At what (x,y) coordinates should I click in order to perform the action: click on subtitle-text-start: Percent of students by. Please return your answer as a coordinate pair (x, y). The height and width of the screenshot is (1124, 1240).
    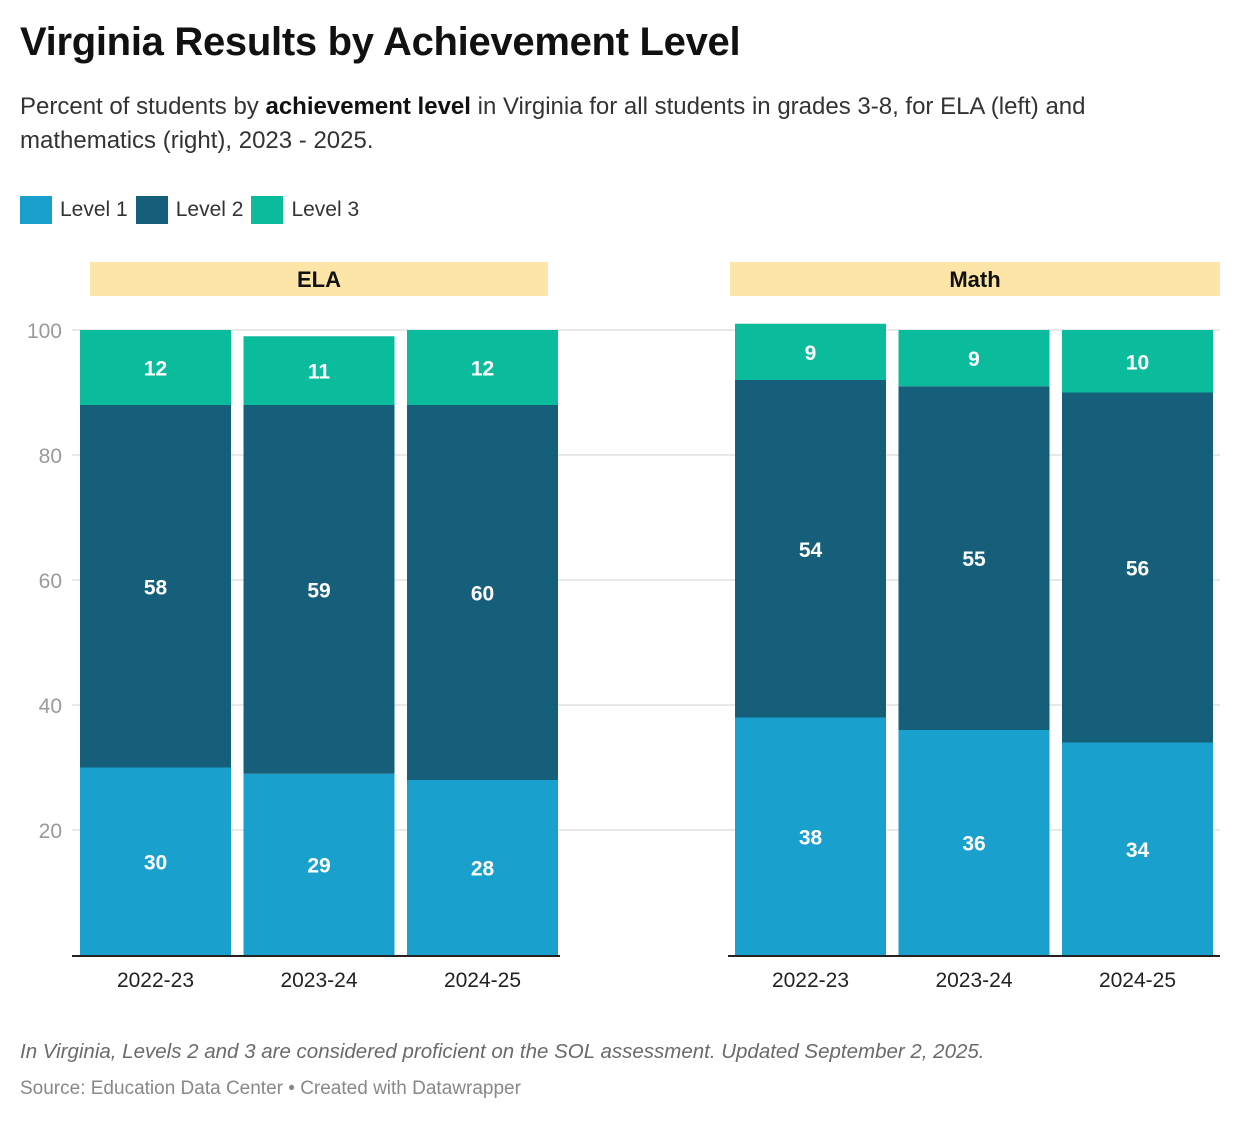
    Looking at the image, I should click on (143, 106).